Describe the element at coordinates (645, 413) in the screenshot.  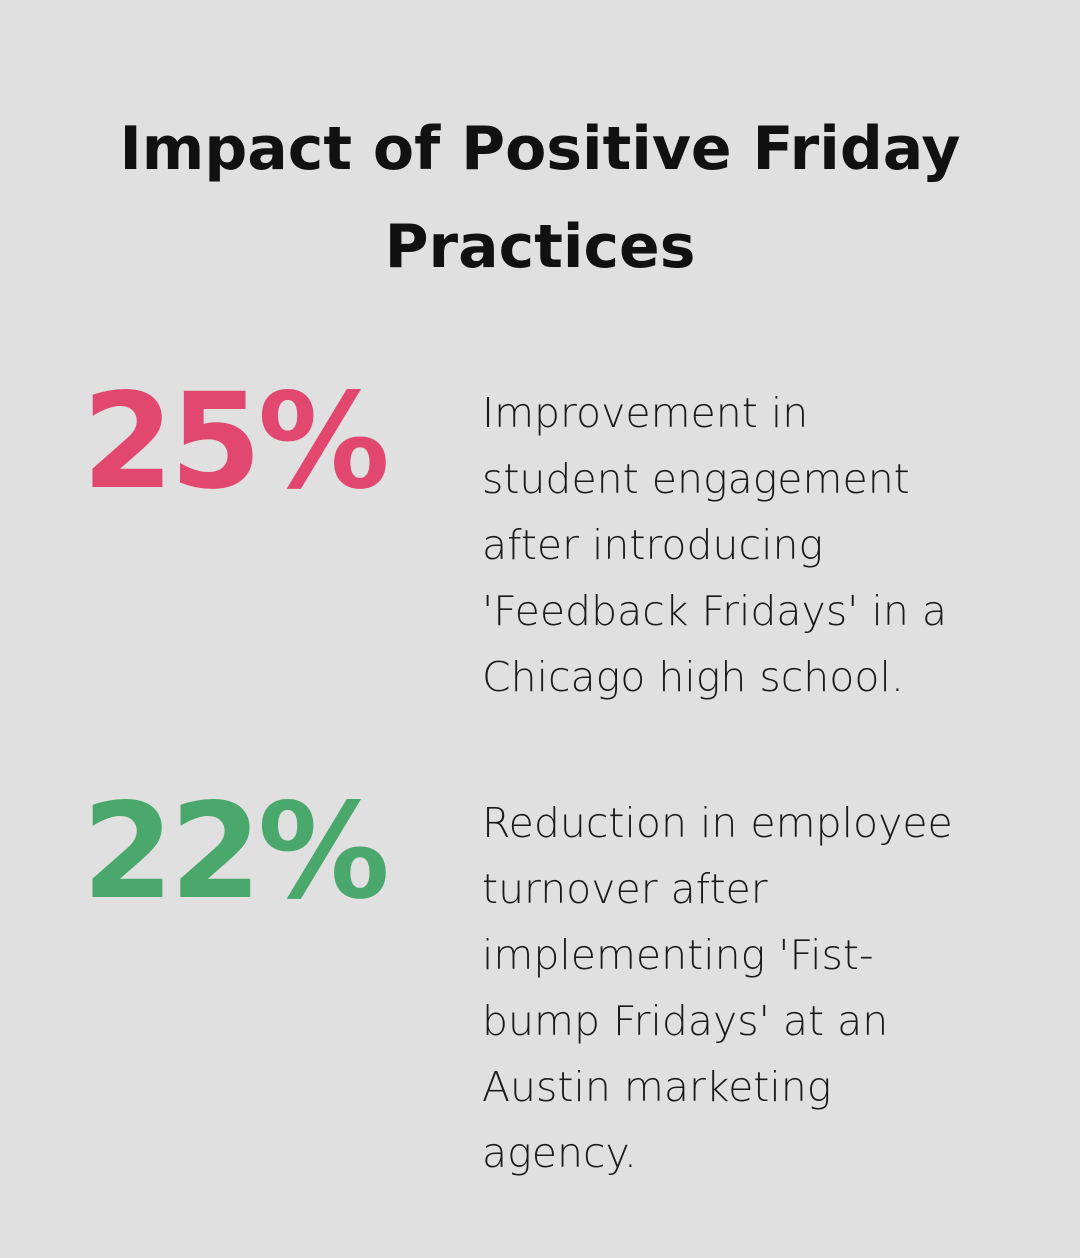
I see `description-line: Improvement in` at that location.